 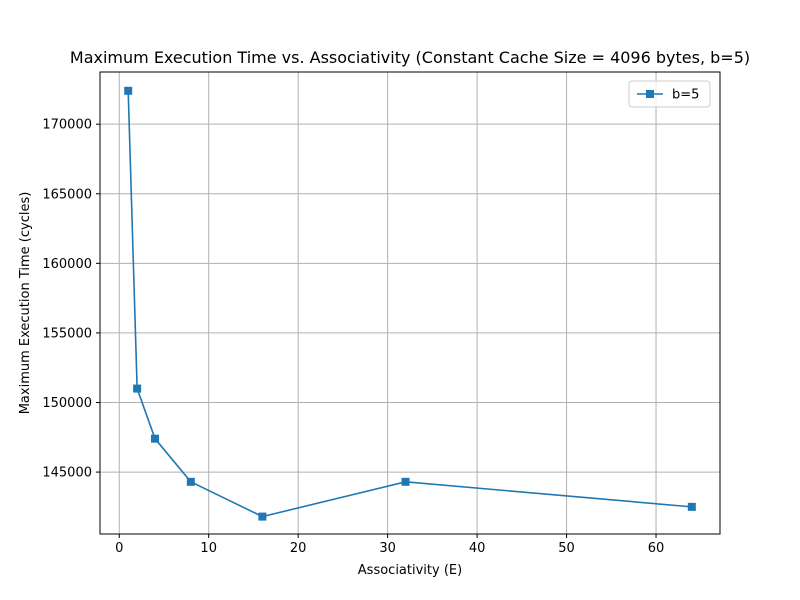 I want to click on legend-label: b=5, so click(x=685, y=95).